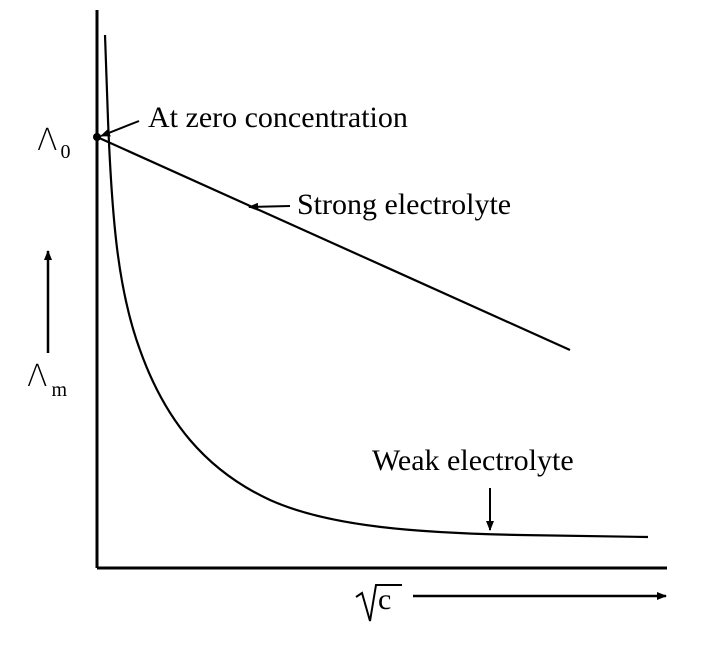 The height and width of the screenshot is (645, 705). I want to click on lambda-zero-point, so click(97, 137).